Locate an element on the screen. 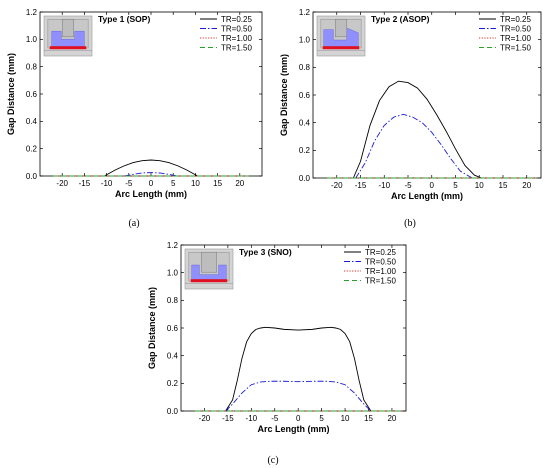  panel-caption: (b) is located at coordinates (410, 223).